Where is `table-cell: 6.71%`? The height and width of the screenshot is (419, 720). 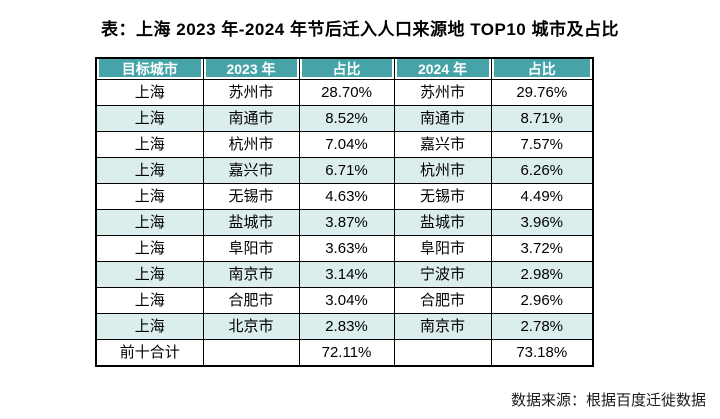 table-cell: 6.71% is located at coordinates (346, 170).